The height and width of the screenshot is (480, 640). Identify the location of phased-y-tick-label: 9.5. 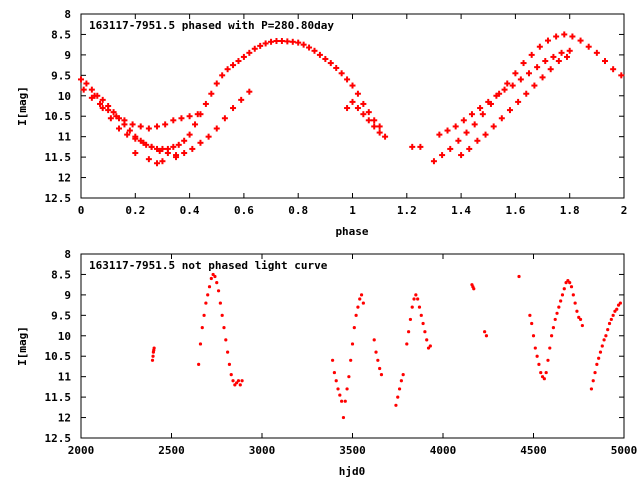
(61, 75).